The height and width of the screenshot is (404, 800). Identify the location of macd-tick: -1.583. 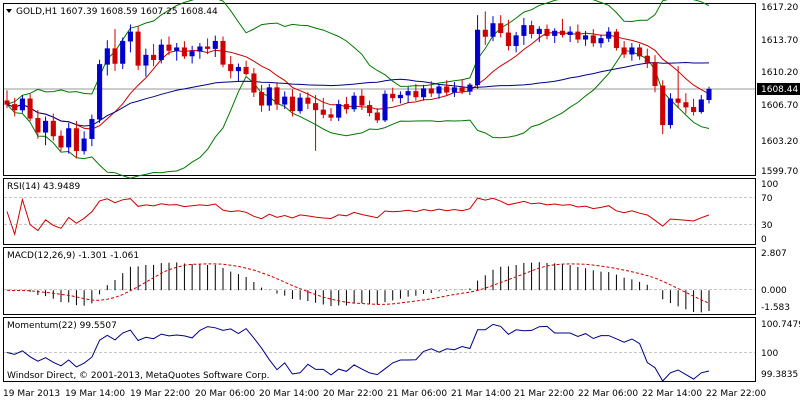
(775, 308).